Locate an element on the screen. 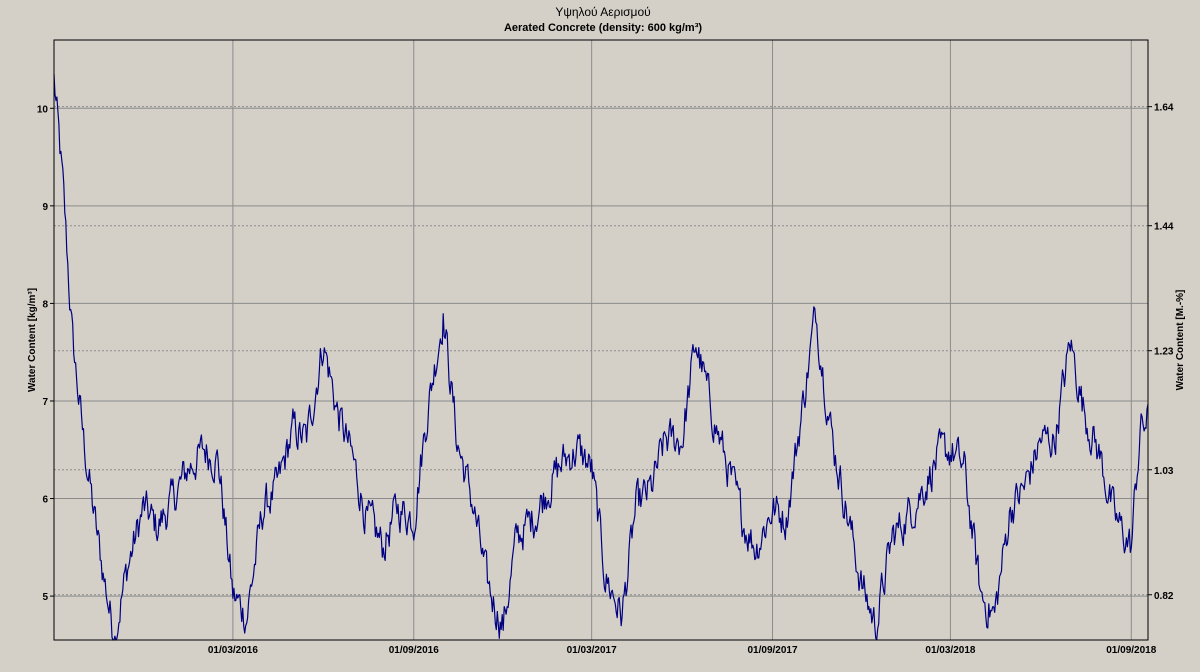 The image size is (1200, 672). y-tick-label: 6 is located at coordinates (45, 500).